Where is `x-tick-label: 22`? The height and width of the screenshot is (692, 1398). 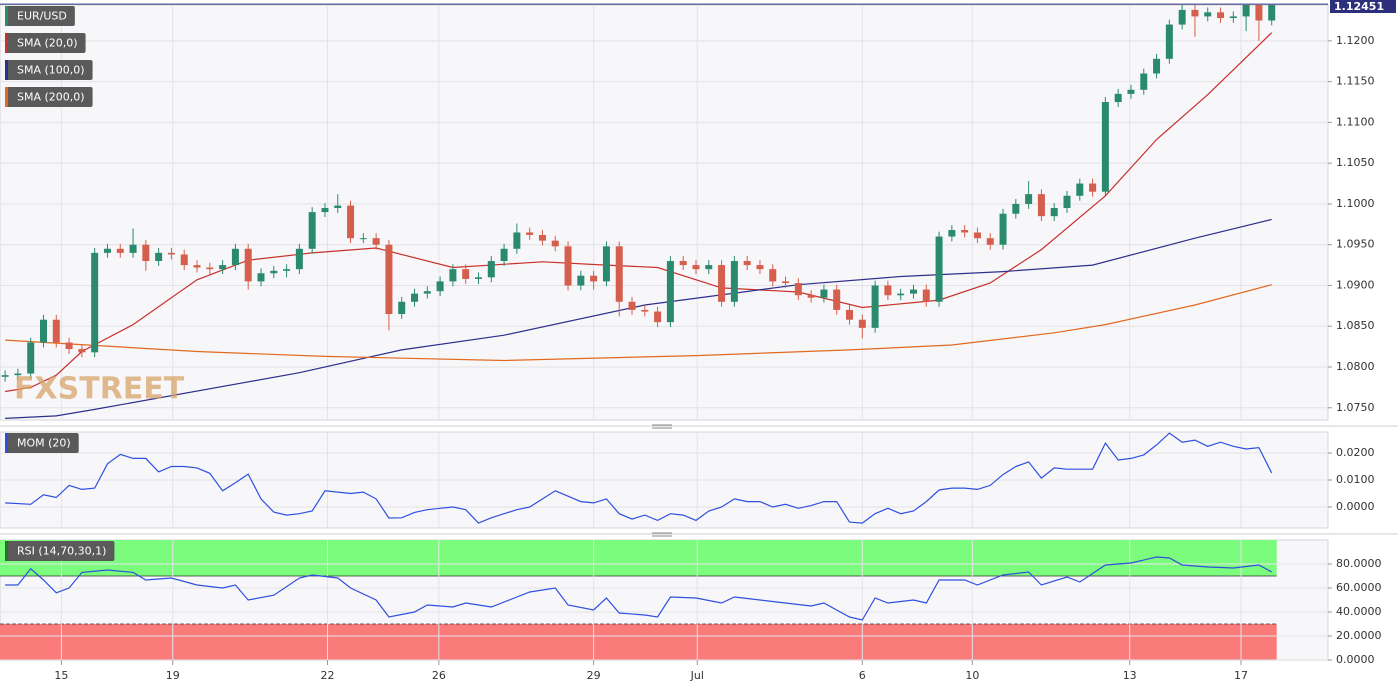 x-tick-label: 22 is located at coordinates (328, 675).